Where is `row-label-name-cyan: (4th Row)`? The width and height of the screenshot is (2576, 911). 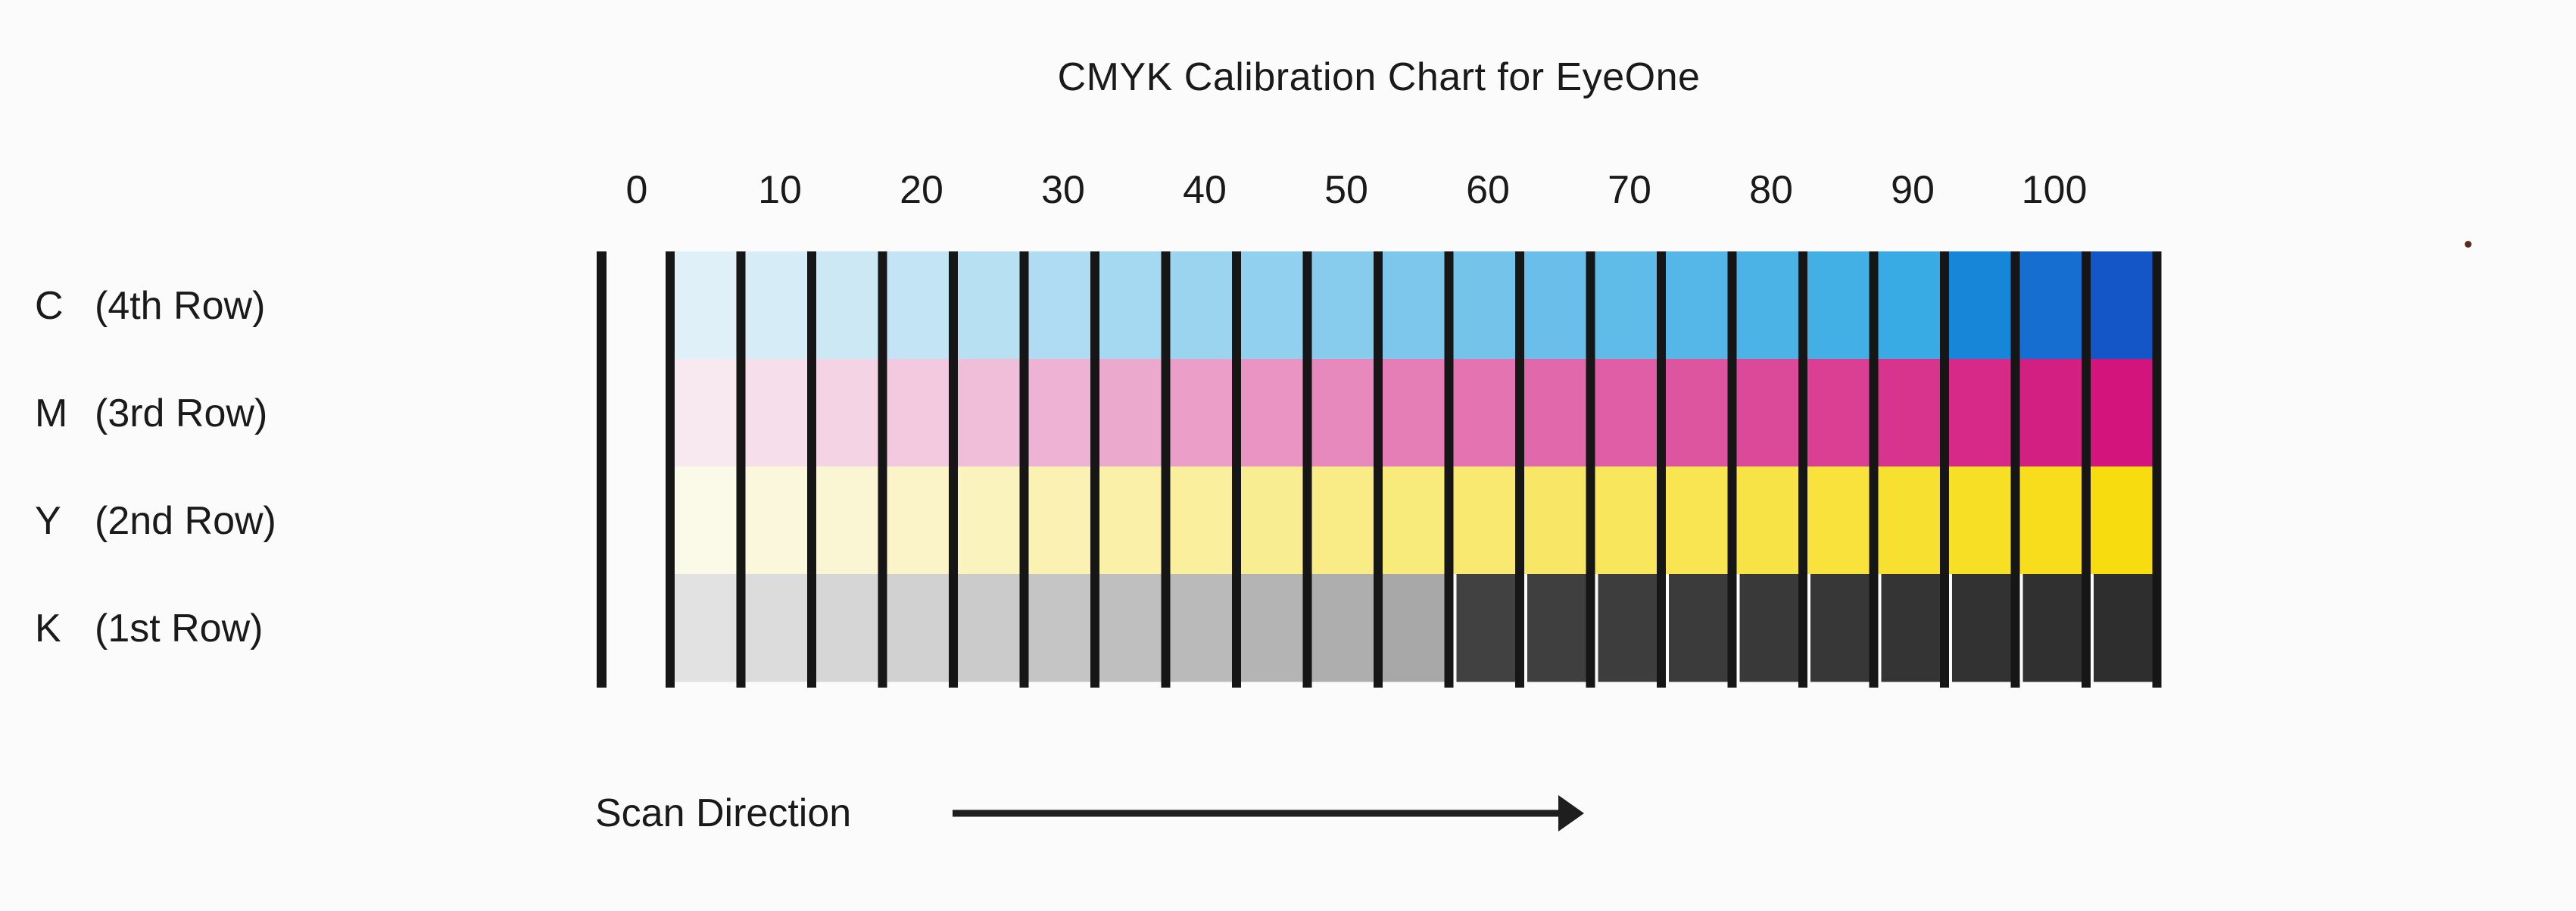 row-label-name-cyan: (4th Row) is located at coordinates (180, 306).